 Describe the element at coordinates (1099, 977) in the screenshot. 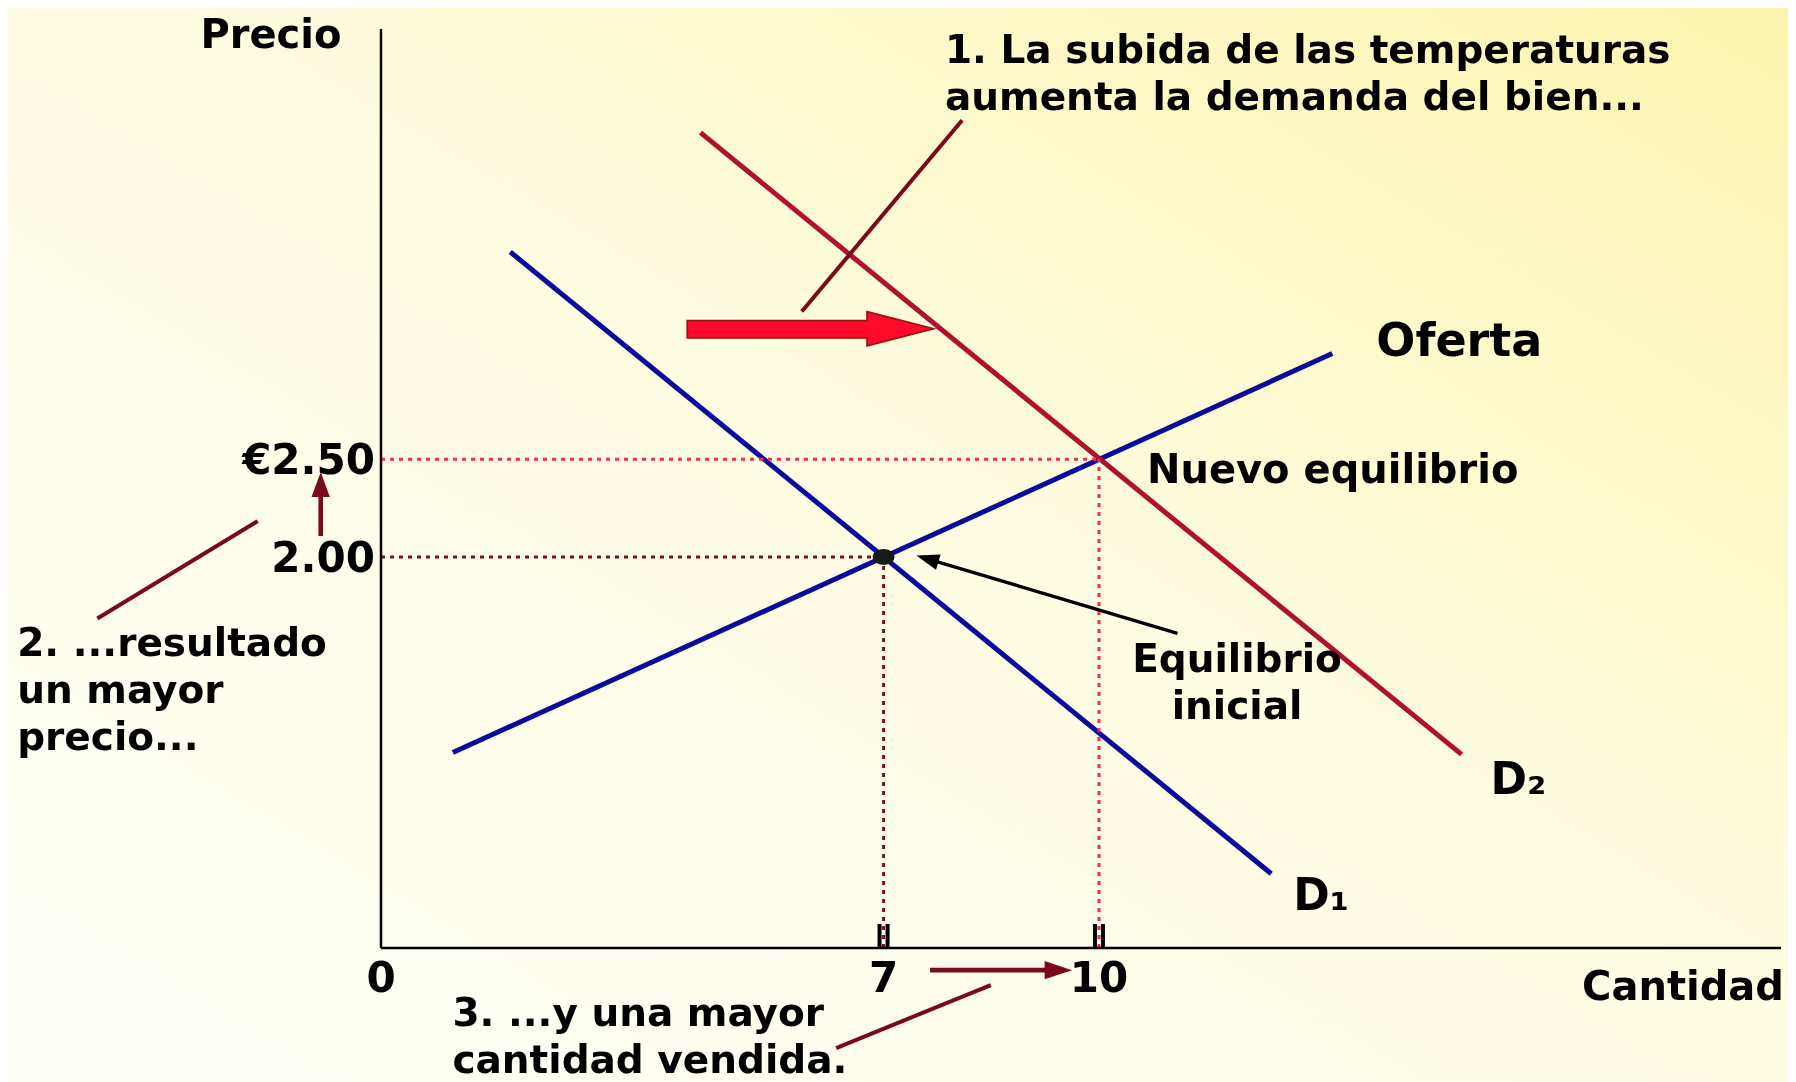

I see `x-tick-label: 10` at that location.